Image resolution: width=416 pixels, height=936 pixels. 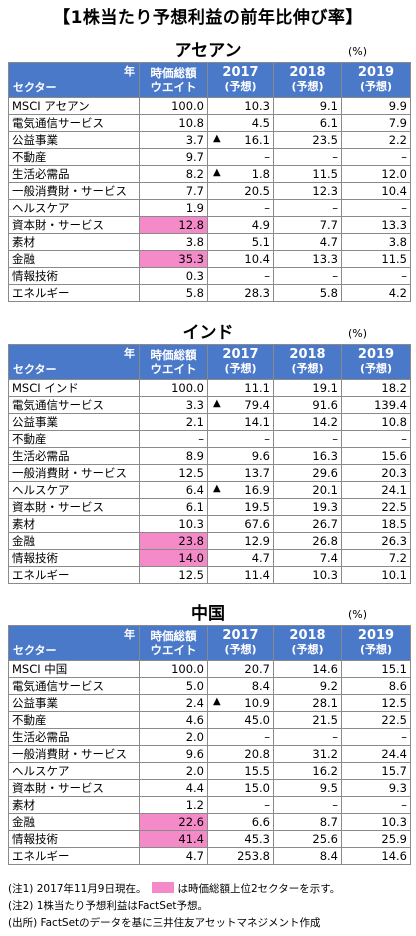 I want to click on value-2017: 12.9, so click(x=240, y=541).